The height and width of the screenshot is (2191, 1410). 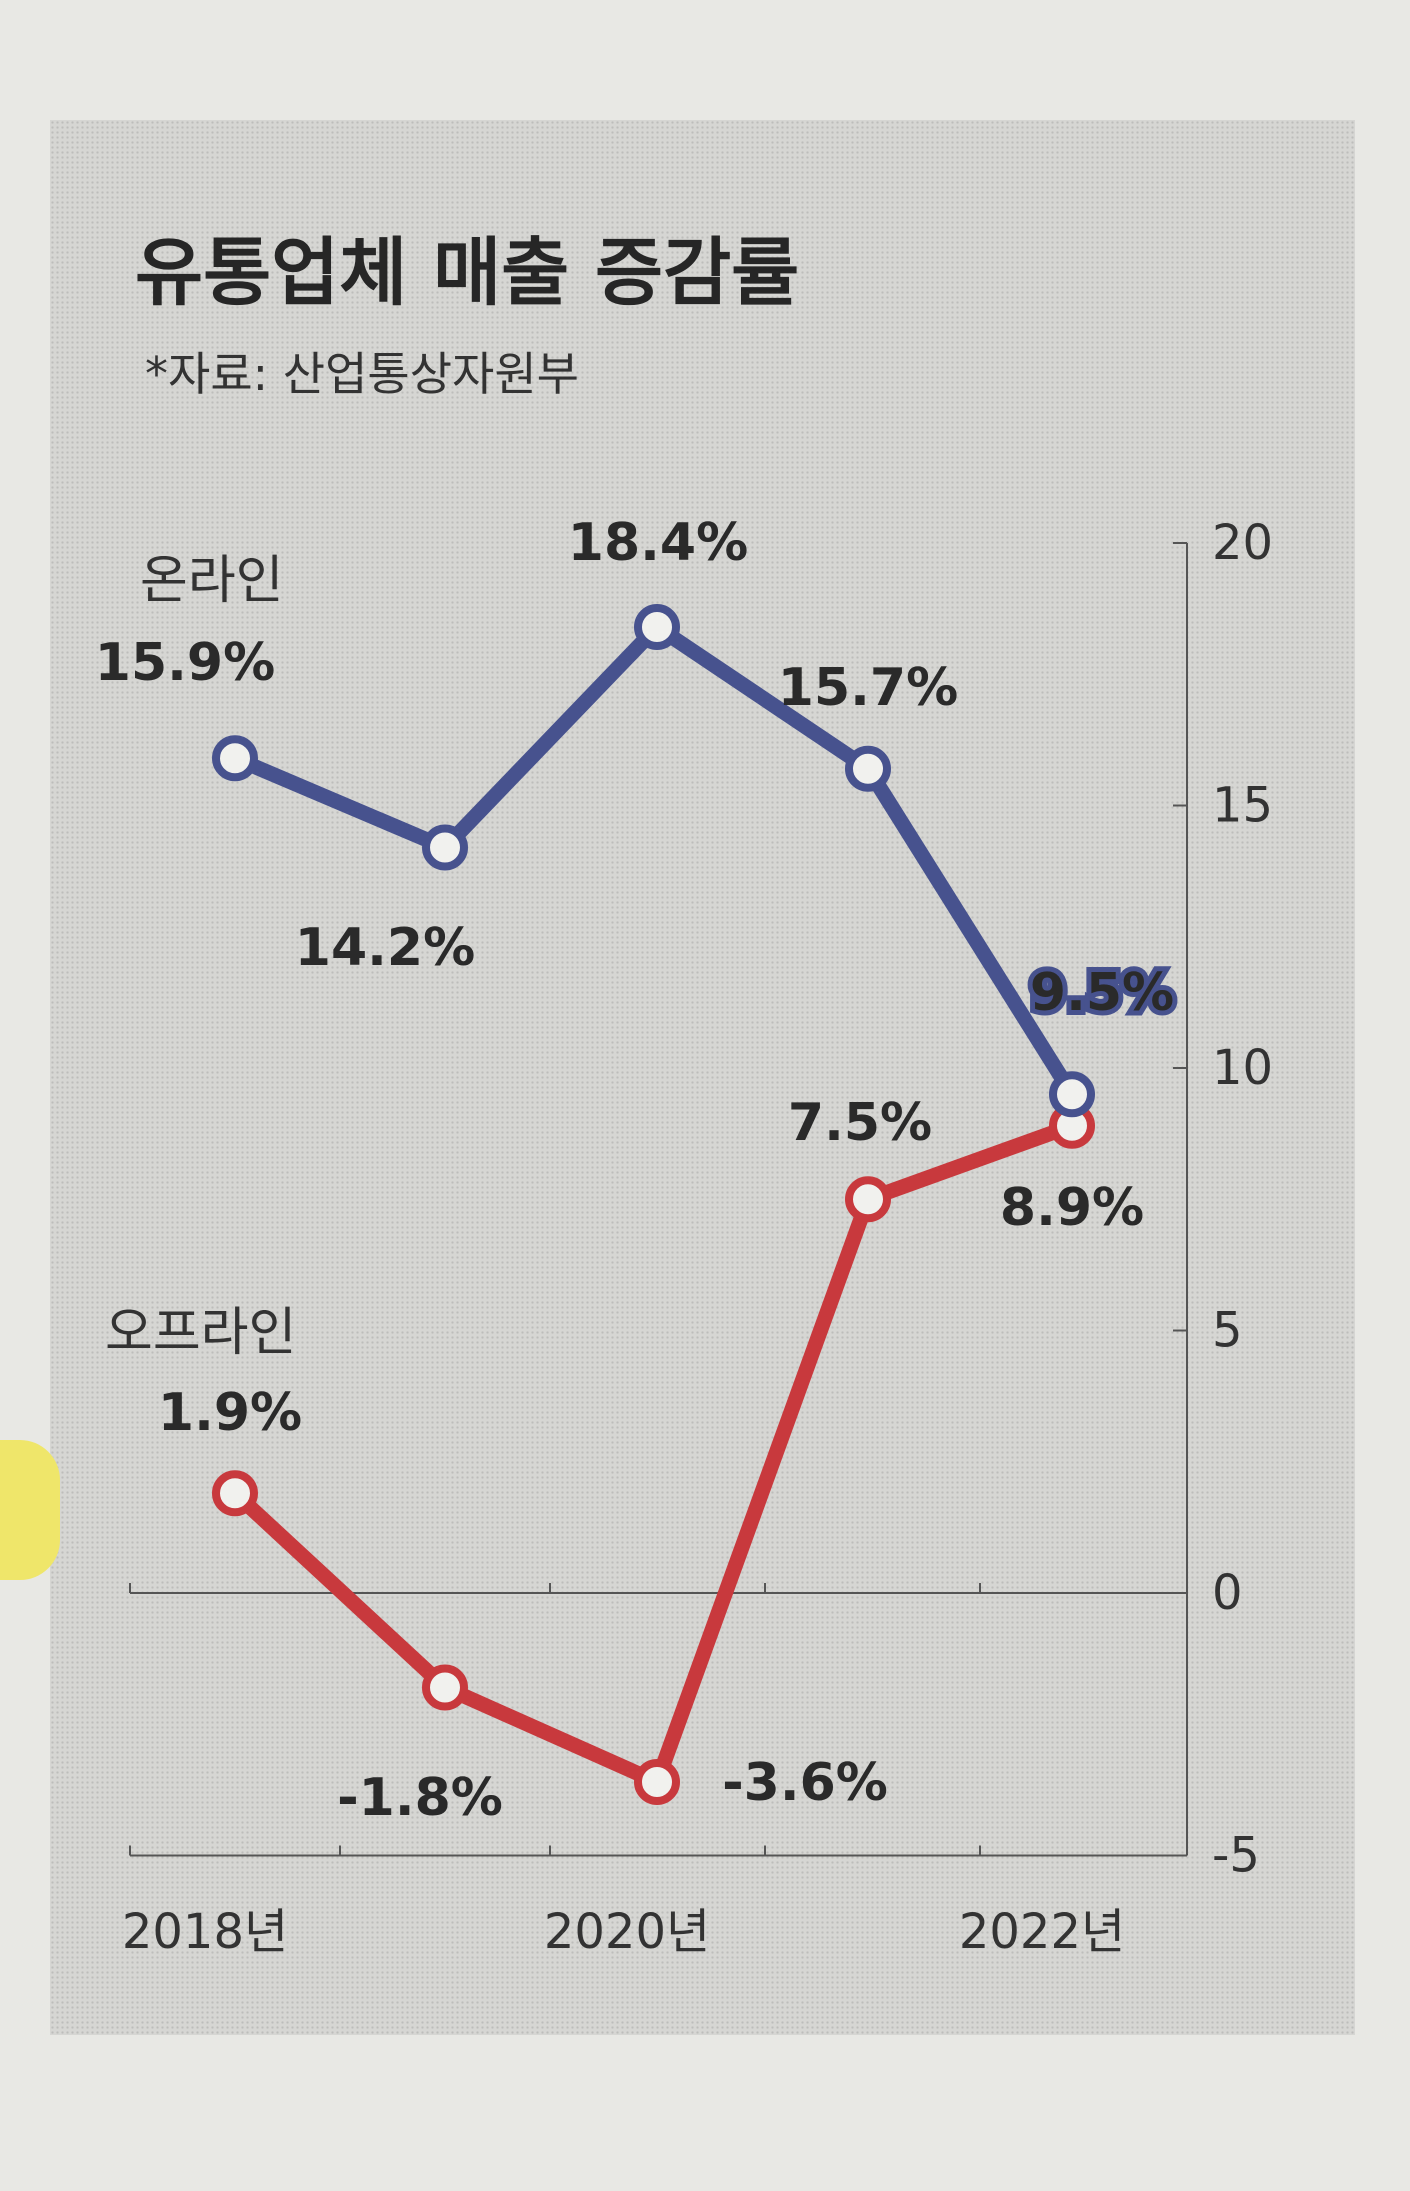 What do you see at coordinates (205, 1932) in the screenshot?
I see `x-tick-label: 2018년` at bounding box center [205, 1932].